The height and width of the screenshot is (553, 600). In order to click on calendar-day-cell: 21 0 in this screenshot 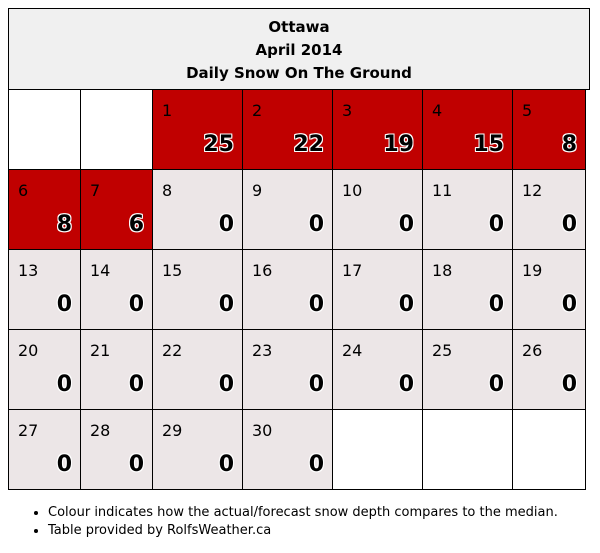, I will do `click(117, 370)`.